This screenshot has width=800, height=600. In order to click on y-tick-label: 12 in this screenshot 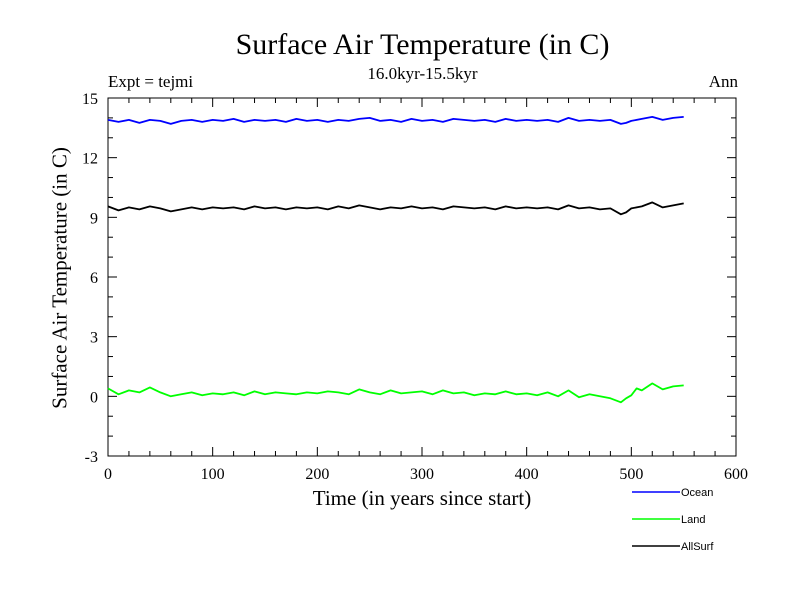, I will do `click(90, 159)`.